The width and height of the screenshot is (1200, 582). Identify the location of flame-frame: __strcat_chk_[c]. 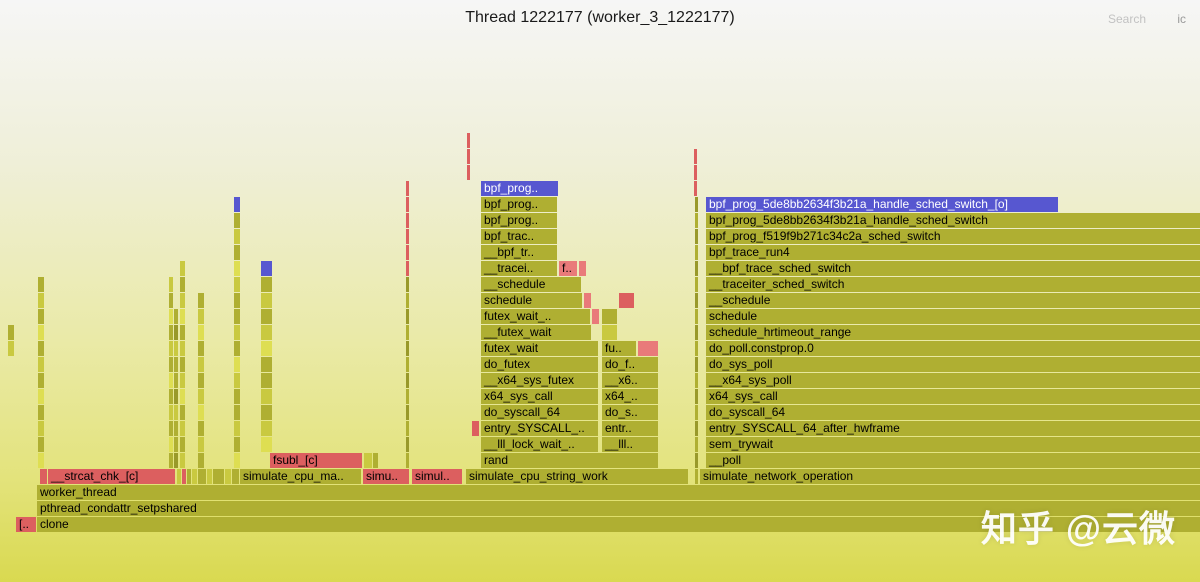
(111, 476).